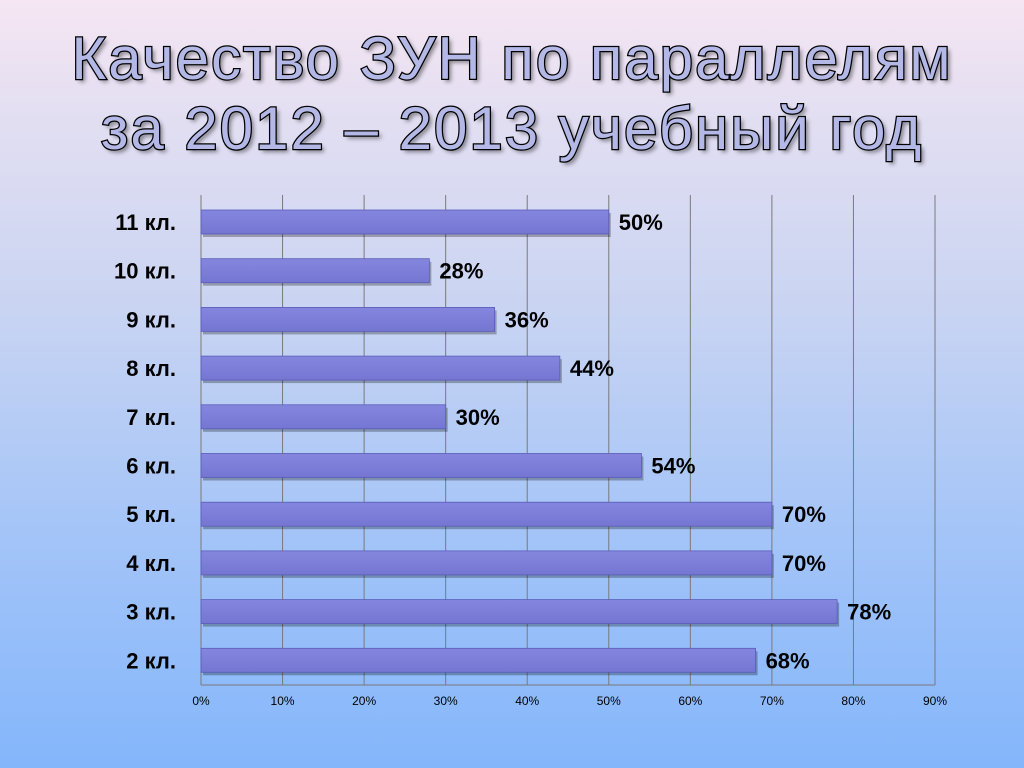  What do you see at coordinates (511, 59) in the screenshot?
I see `slide-title-line-1: Качество ЗУН по параллелям` at bounding box center [511, 59].